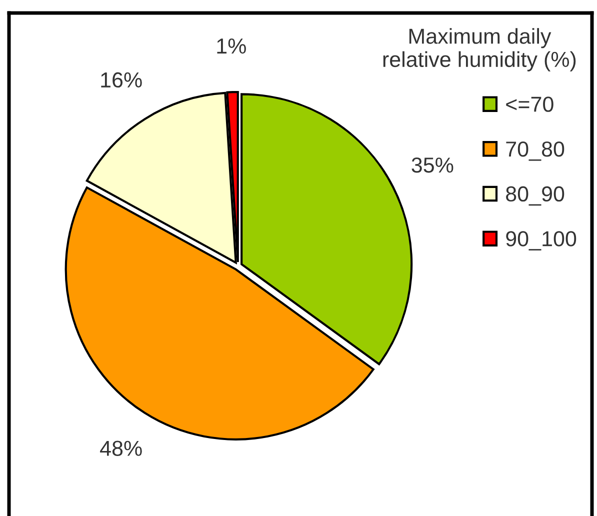 The height and width of the screenshot is (516, 597). What do you see at coordinates (535, 196) in the screenshot?
I see `legend-label: 80_90` at bounding box center [535, 196].